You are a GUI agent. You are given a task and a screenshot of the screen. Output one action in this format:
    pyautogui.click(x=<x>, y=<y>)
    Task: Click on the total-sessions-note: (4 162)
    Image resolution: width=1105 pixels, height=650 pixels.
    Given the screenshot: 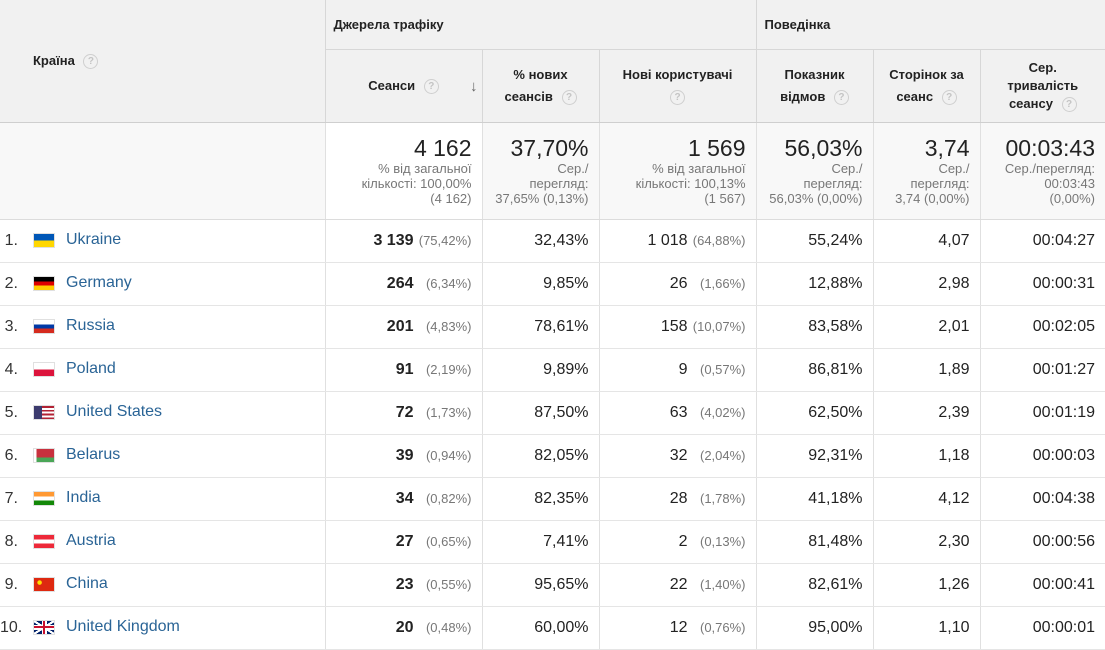 What is the action you would take?
    pyautogui.click(x=451, y=198)
    